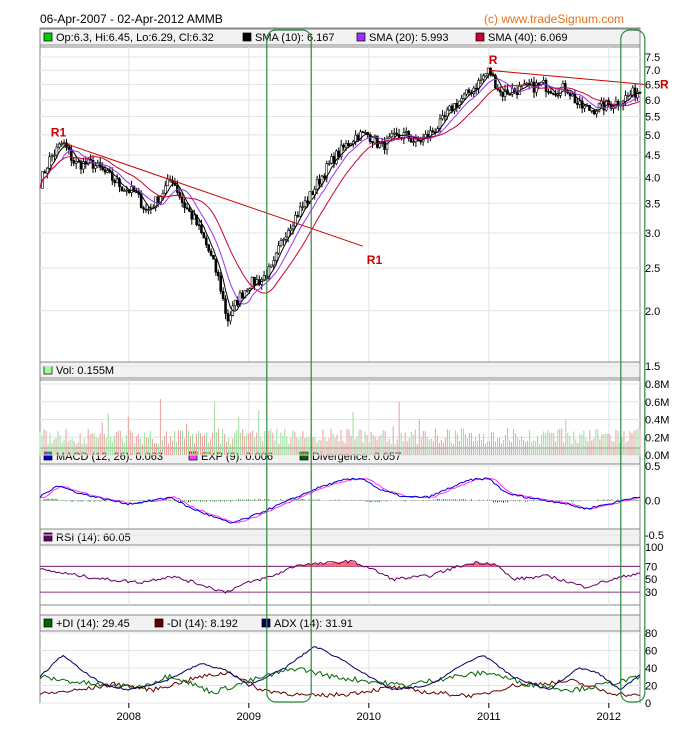  What do you see at coordinates (395, 564) in the screenshot?
I see `rsi-overbought-fill` at bounding box center [395, 564].